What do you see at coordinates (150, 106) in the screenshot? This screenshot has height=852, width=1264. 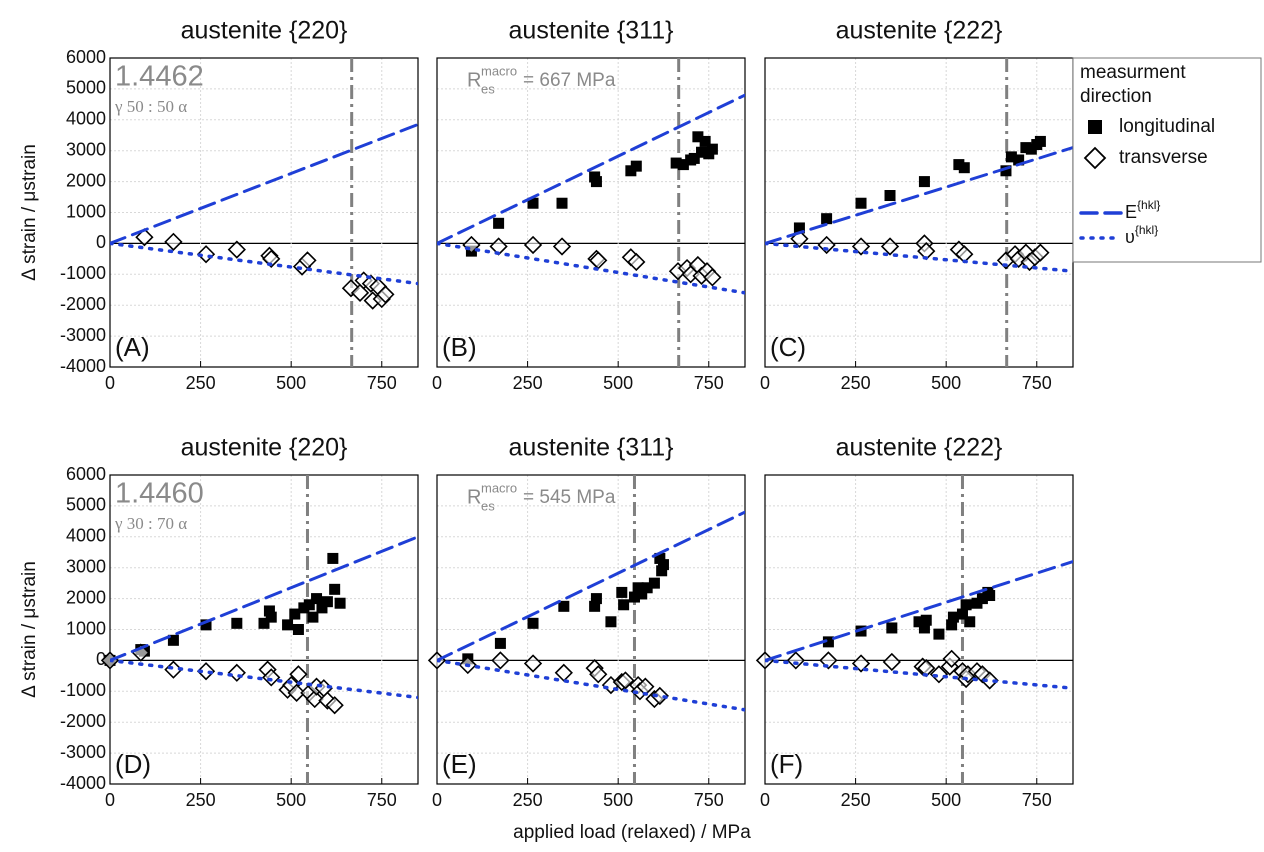 I see `phase-ratio: γ 50 : 50 α` at bounding box center [150, 106].